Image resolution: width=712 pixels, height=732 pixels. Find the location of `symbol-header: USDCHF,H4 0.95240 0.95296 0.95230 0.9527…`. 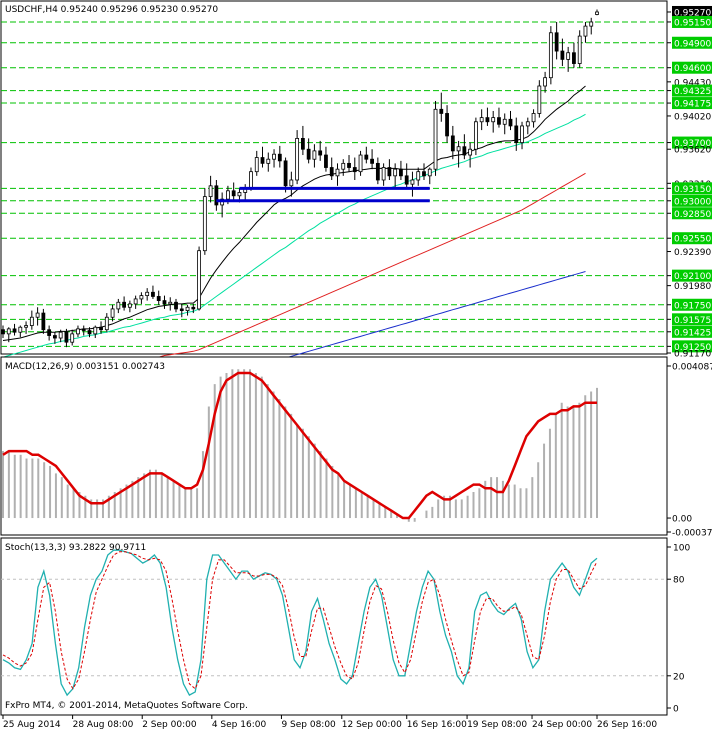

symbol-header: USDCHF,H4 0.95240 0.95296 0.95230 0.9527… is located at coordinates (111, 10).